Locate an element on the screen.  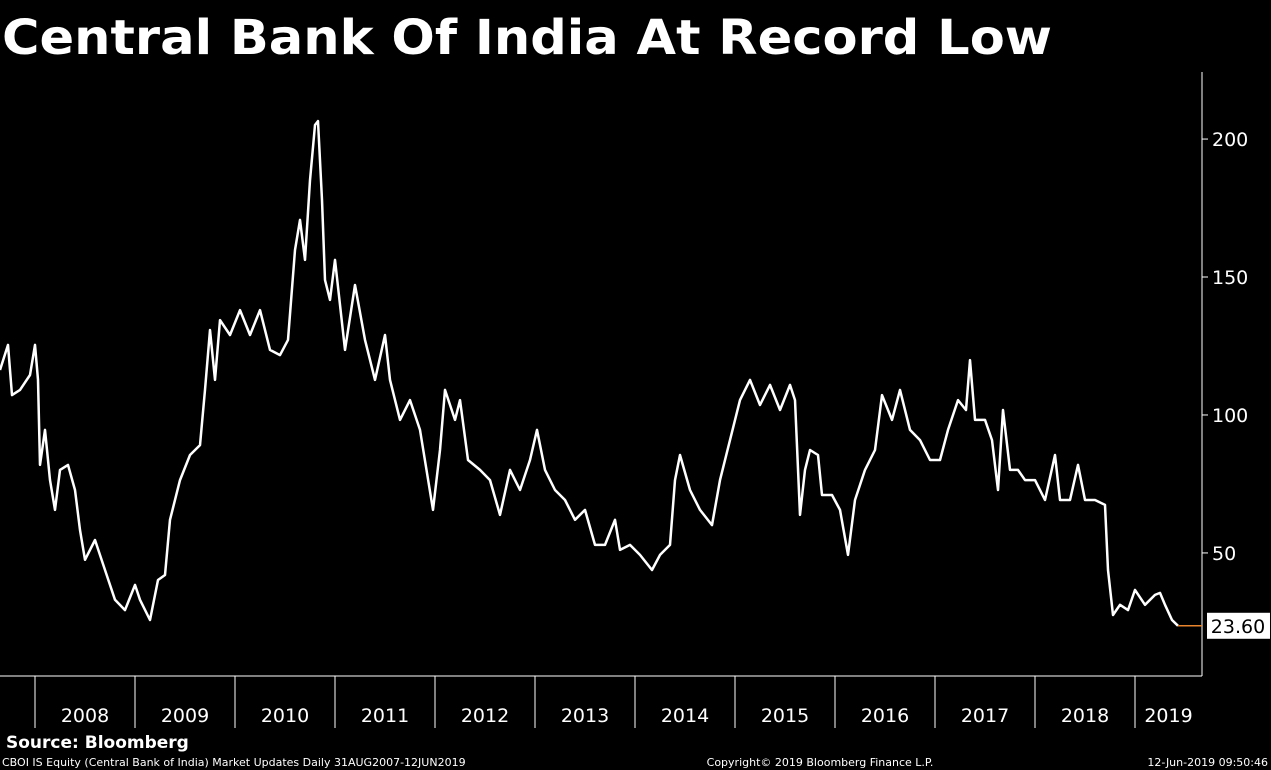
x-tick-label: 2019 is located at coordinates (1168, 716).